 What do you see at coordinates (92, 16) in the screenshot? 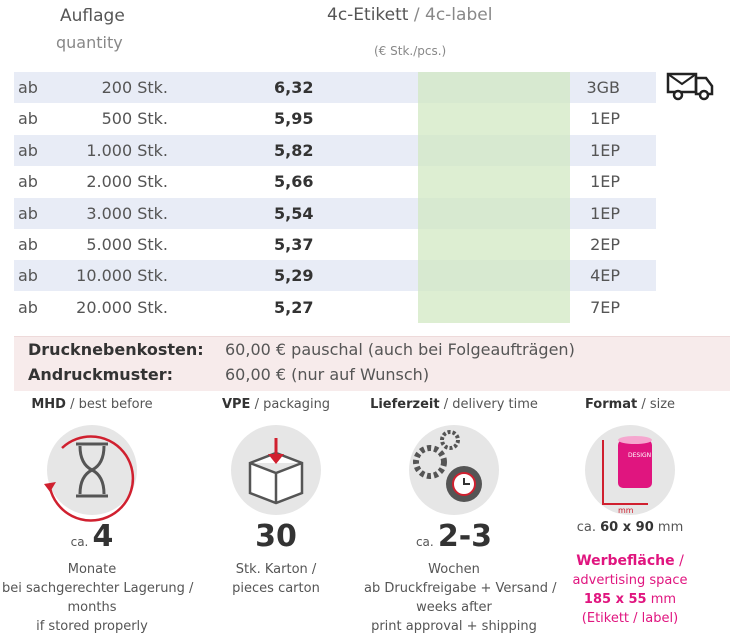
I see `quantity-de: Auflage` at bounding box center [92, 16].